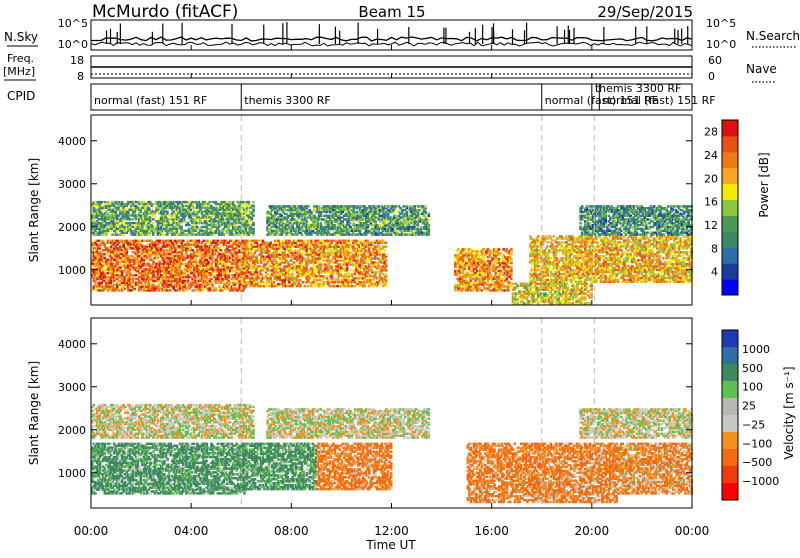 The height and width of the screenshot is (558, 800). What do you see at coordinates (73, 44) in the screenshot?
I see `nsky-tick-bottom: 10^0` at bounding box center [73, 44].